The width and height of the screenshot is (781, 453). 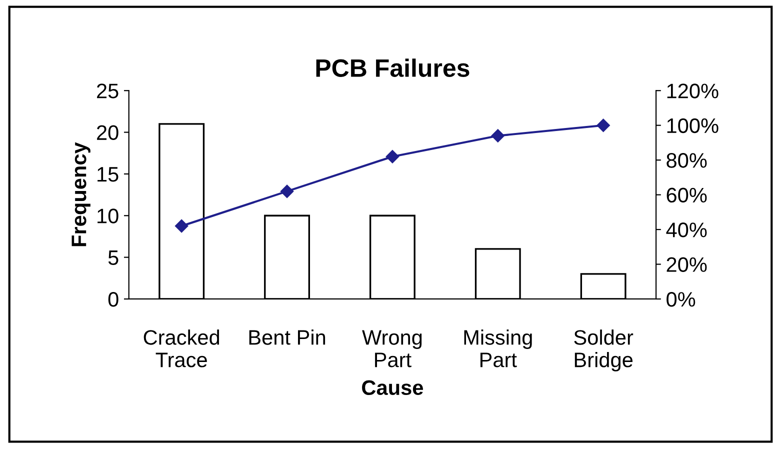 What do you see at coordinates (692, 126) in the screenshot?
I see `y2-tick-label: 100%` at bounding box center [692, 126].